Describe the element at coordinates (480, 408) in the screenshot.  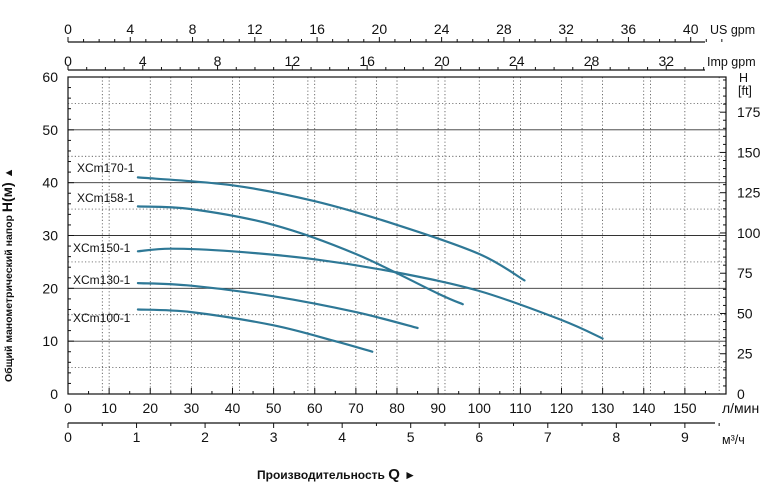
I see `x-axis-tick-label: 100` at that location.